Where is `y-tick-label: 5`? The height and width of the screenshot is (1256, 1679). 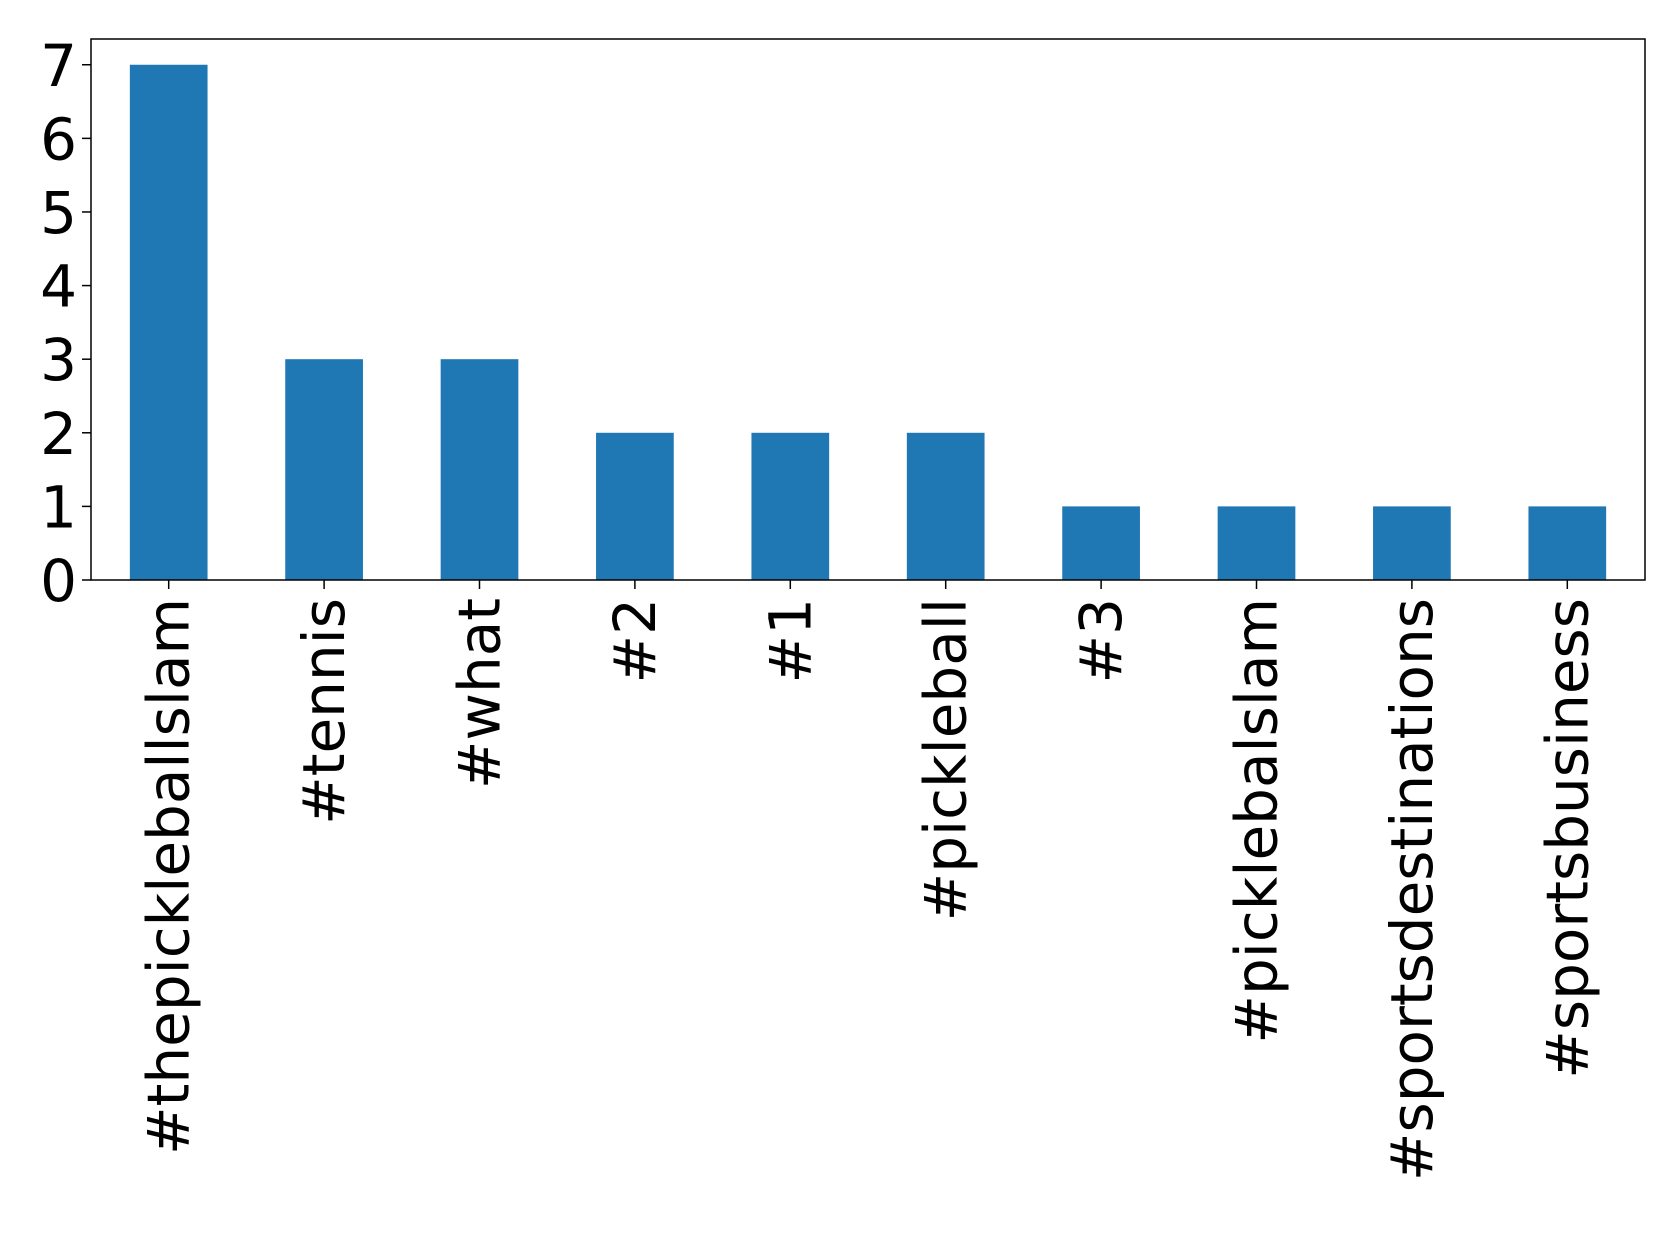 y-tick-label: 5 is located at coordinates (58, 213).